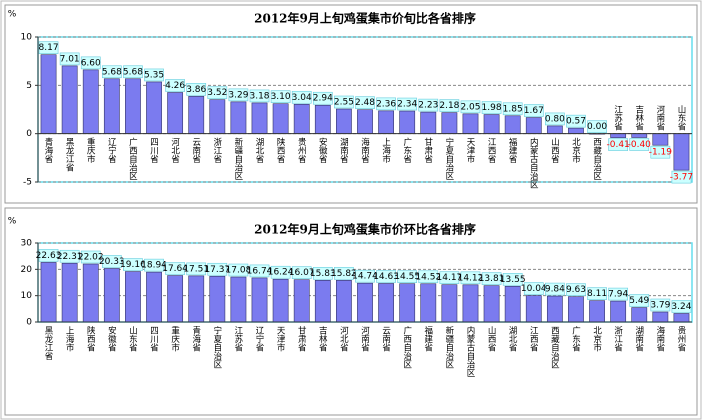 The image size is (702, 420). Describe the element at coordinates (175, 86) in the screenshot. I see `value-label: 4.26` at that location.